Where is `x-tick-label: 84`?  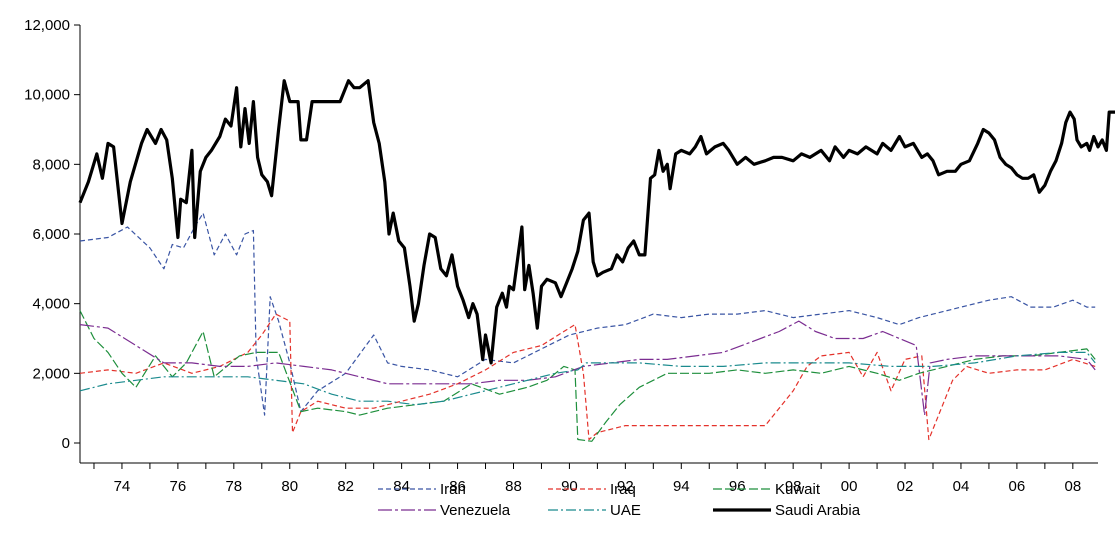 x-tick-label: 84 is located at coordinates (401, 486).